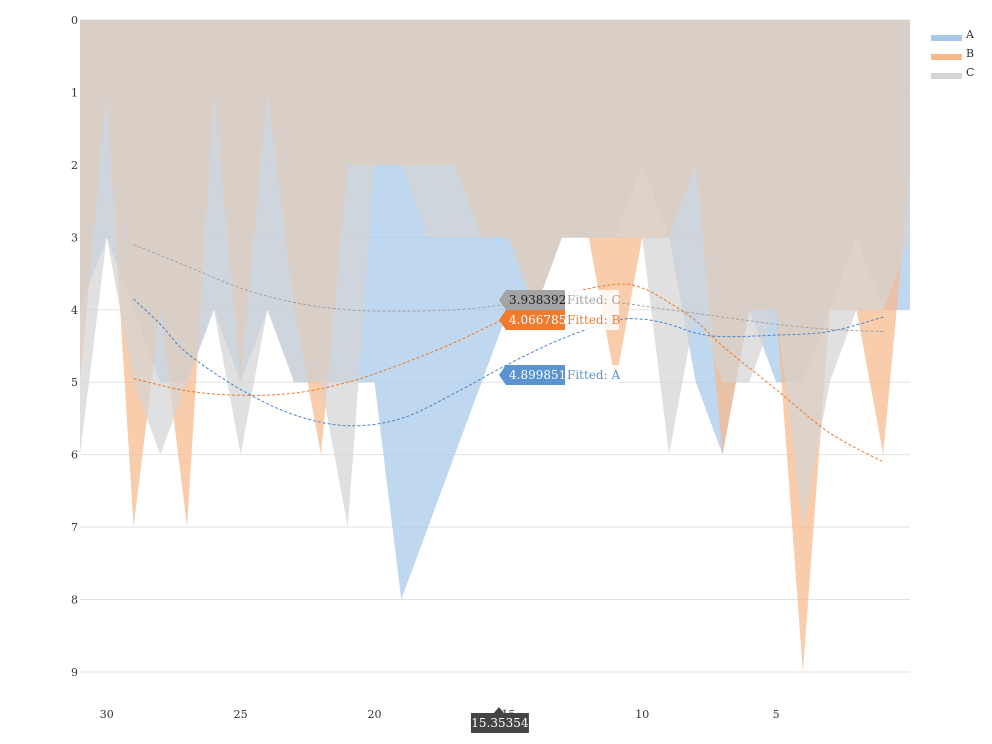 This screenshot has width=992, height=744. What do you see at coordinates (74, 237) in the screenshot?
I see `y-tick-label: 3` at bounding box center [74, 237].